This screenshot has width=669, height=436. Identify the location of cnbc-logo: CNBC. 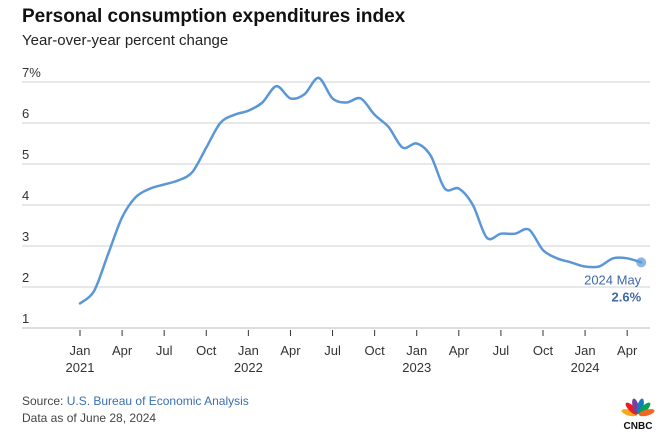
(638, 415).